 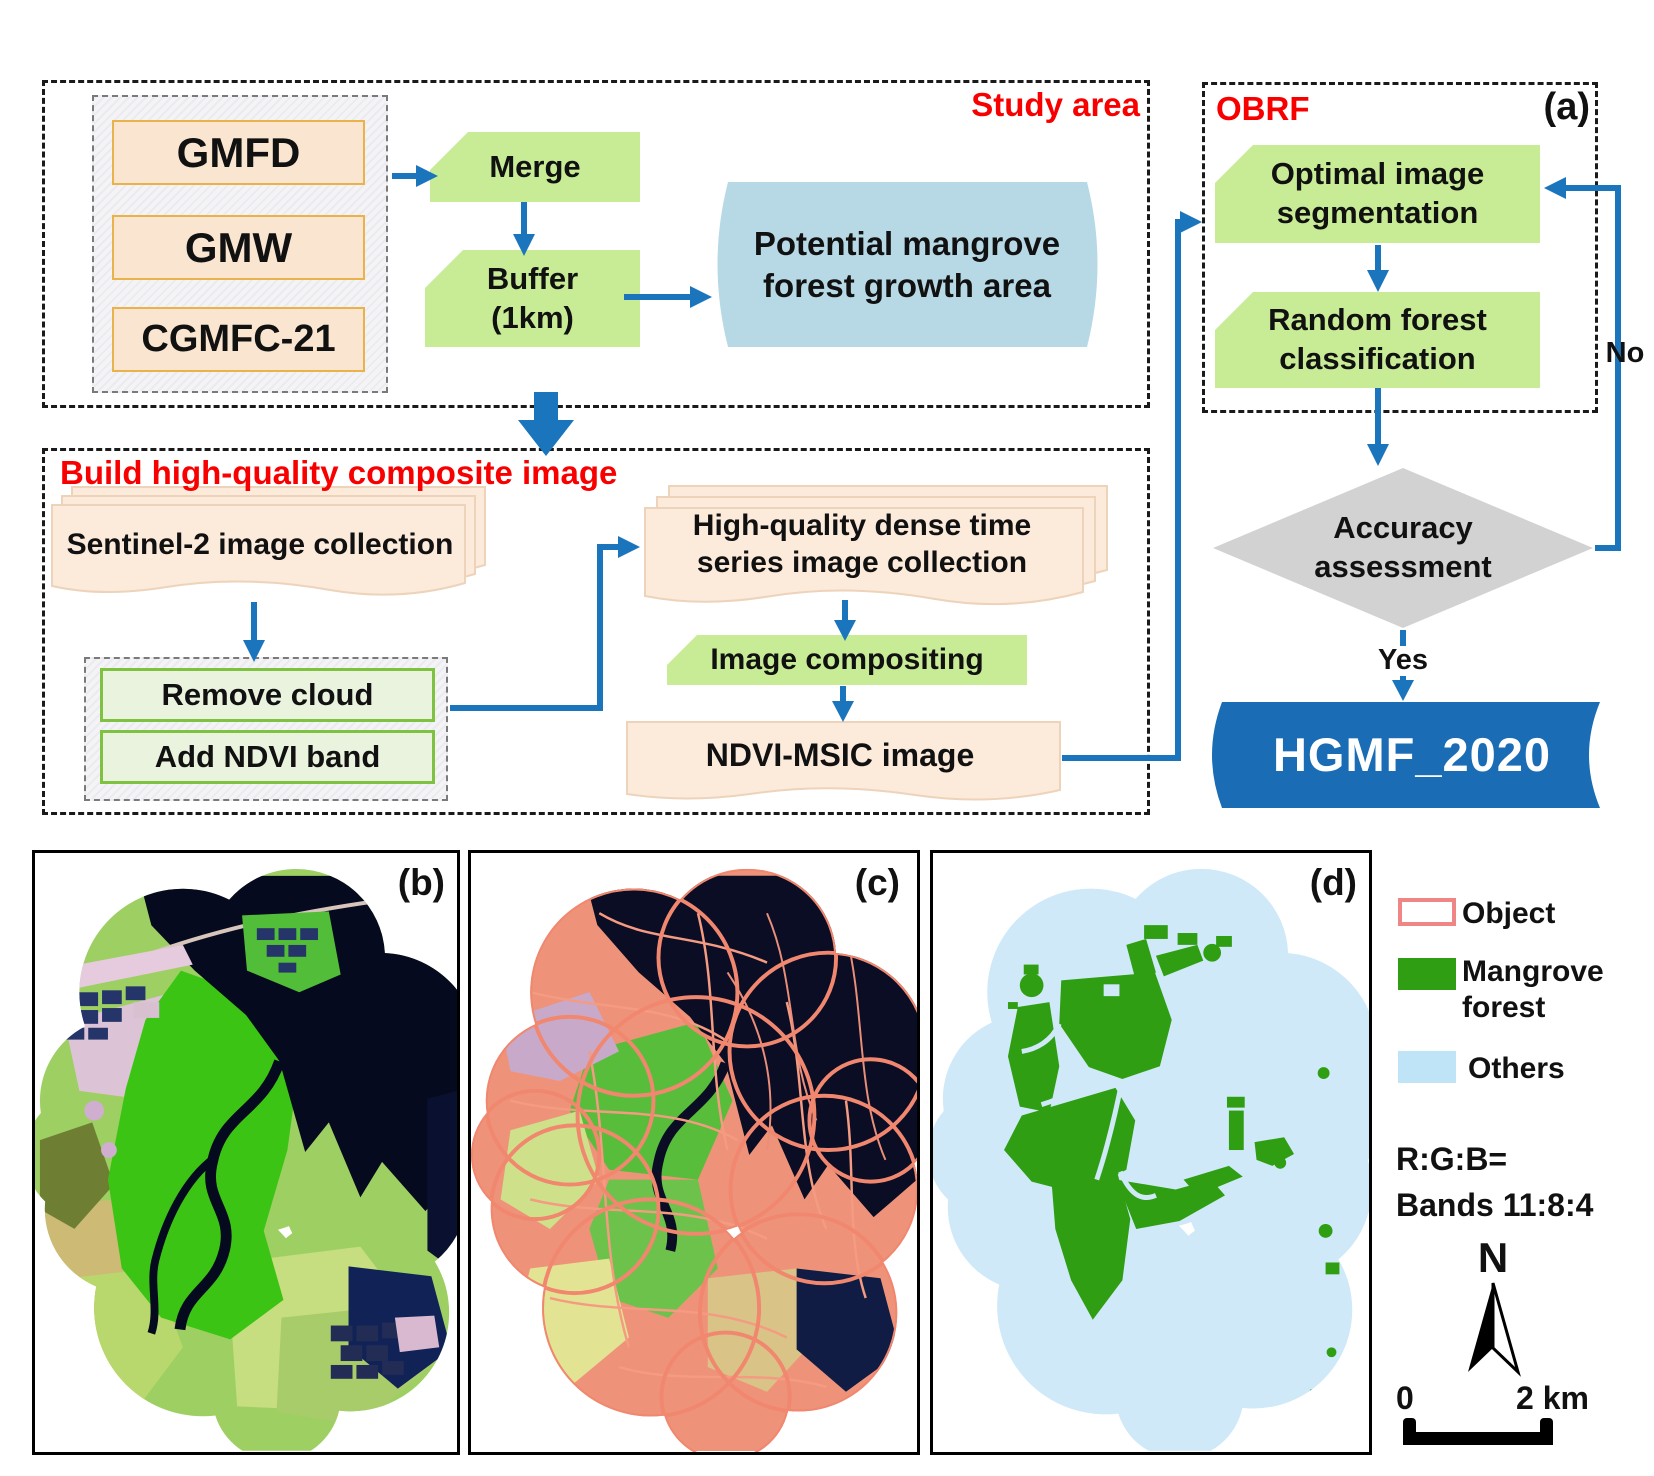 I want to click on potential-area-label: Potential mangrove forest growth area, so click(x=907, y=264).